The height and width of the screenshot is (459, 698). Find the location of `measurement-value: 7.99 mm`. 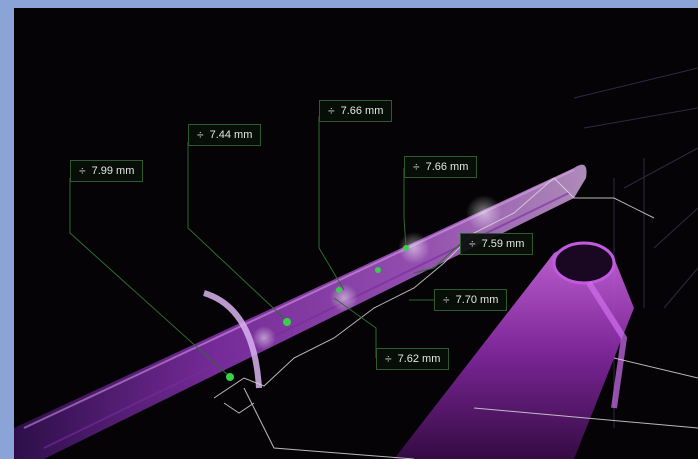

measurement-value: 7.99 mm is located at coordinates (113, 171).